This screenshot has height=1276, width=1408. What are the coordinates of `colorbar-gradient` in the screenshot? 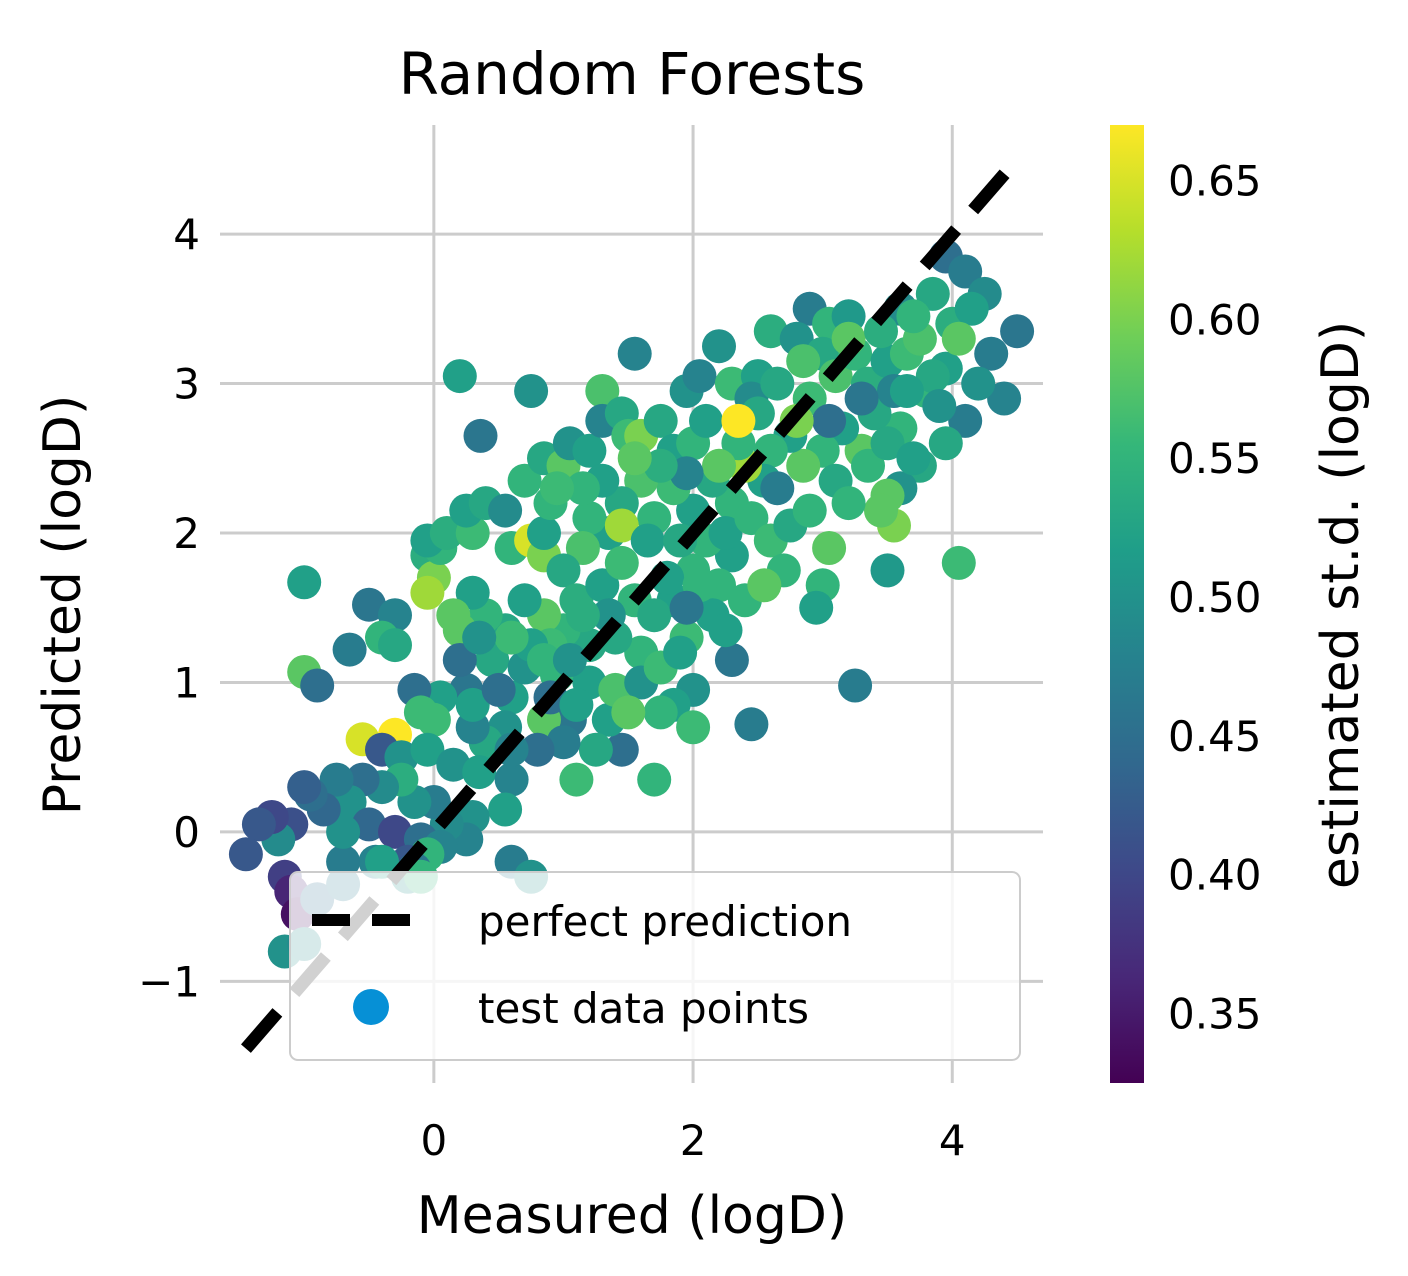 It's located at (1127, 604).